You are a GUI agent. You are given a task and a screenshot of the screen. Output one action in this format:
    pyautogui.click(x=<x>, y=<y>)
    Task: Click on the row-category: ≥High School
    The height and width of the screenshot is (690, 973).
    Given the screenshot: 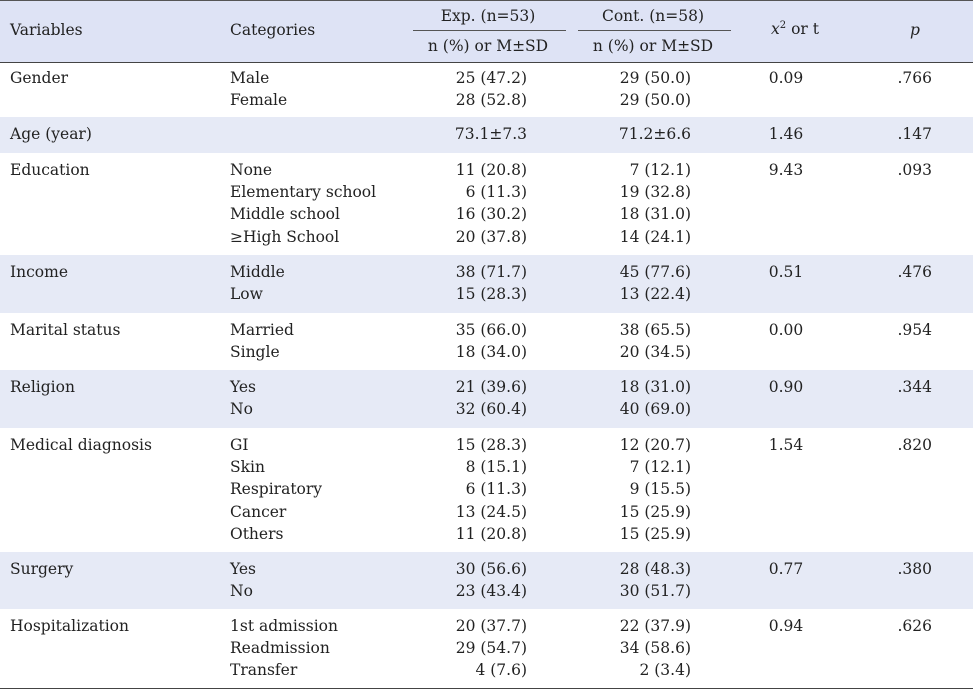 What is the action you would take?
    pyautogui.click(x=285, y=236)
    